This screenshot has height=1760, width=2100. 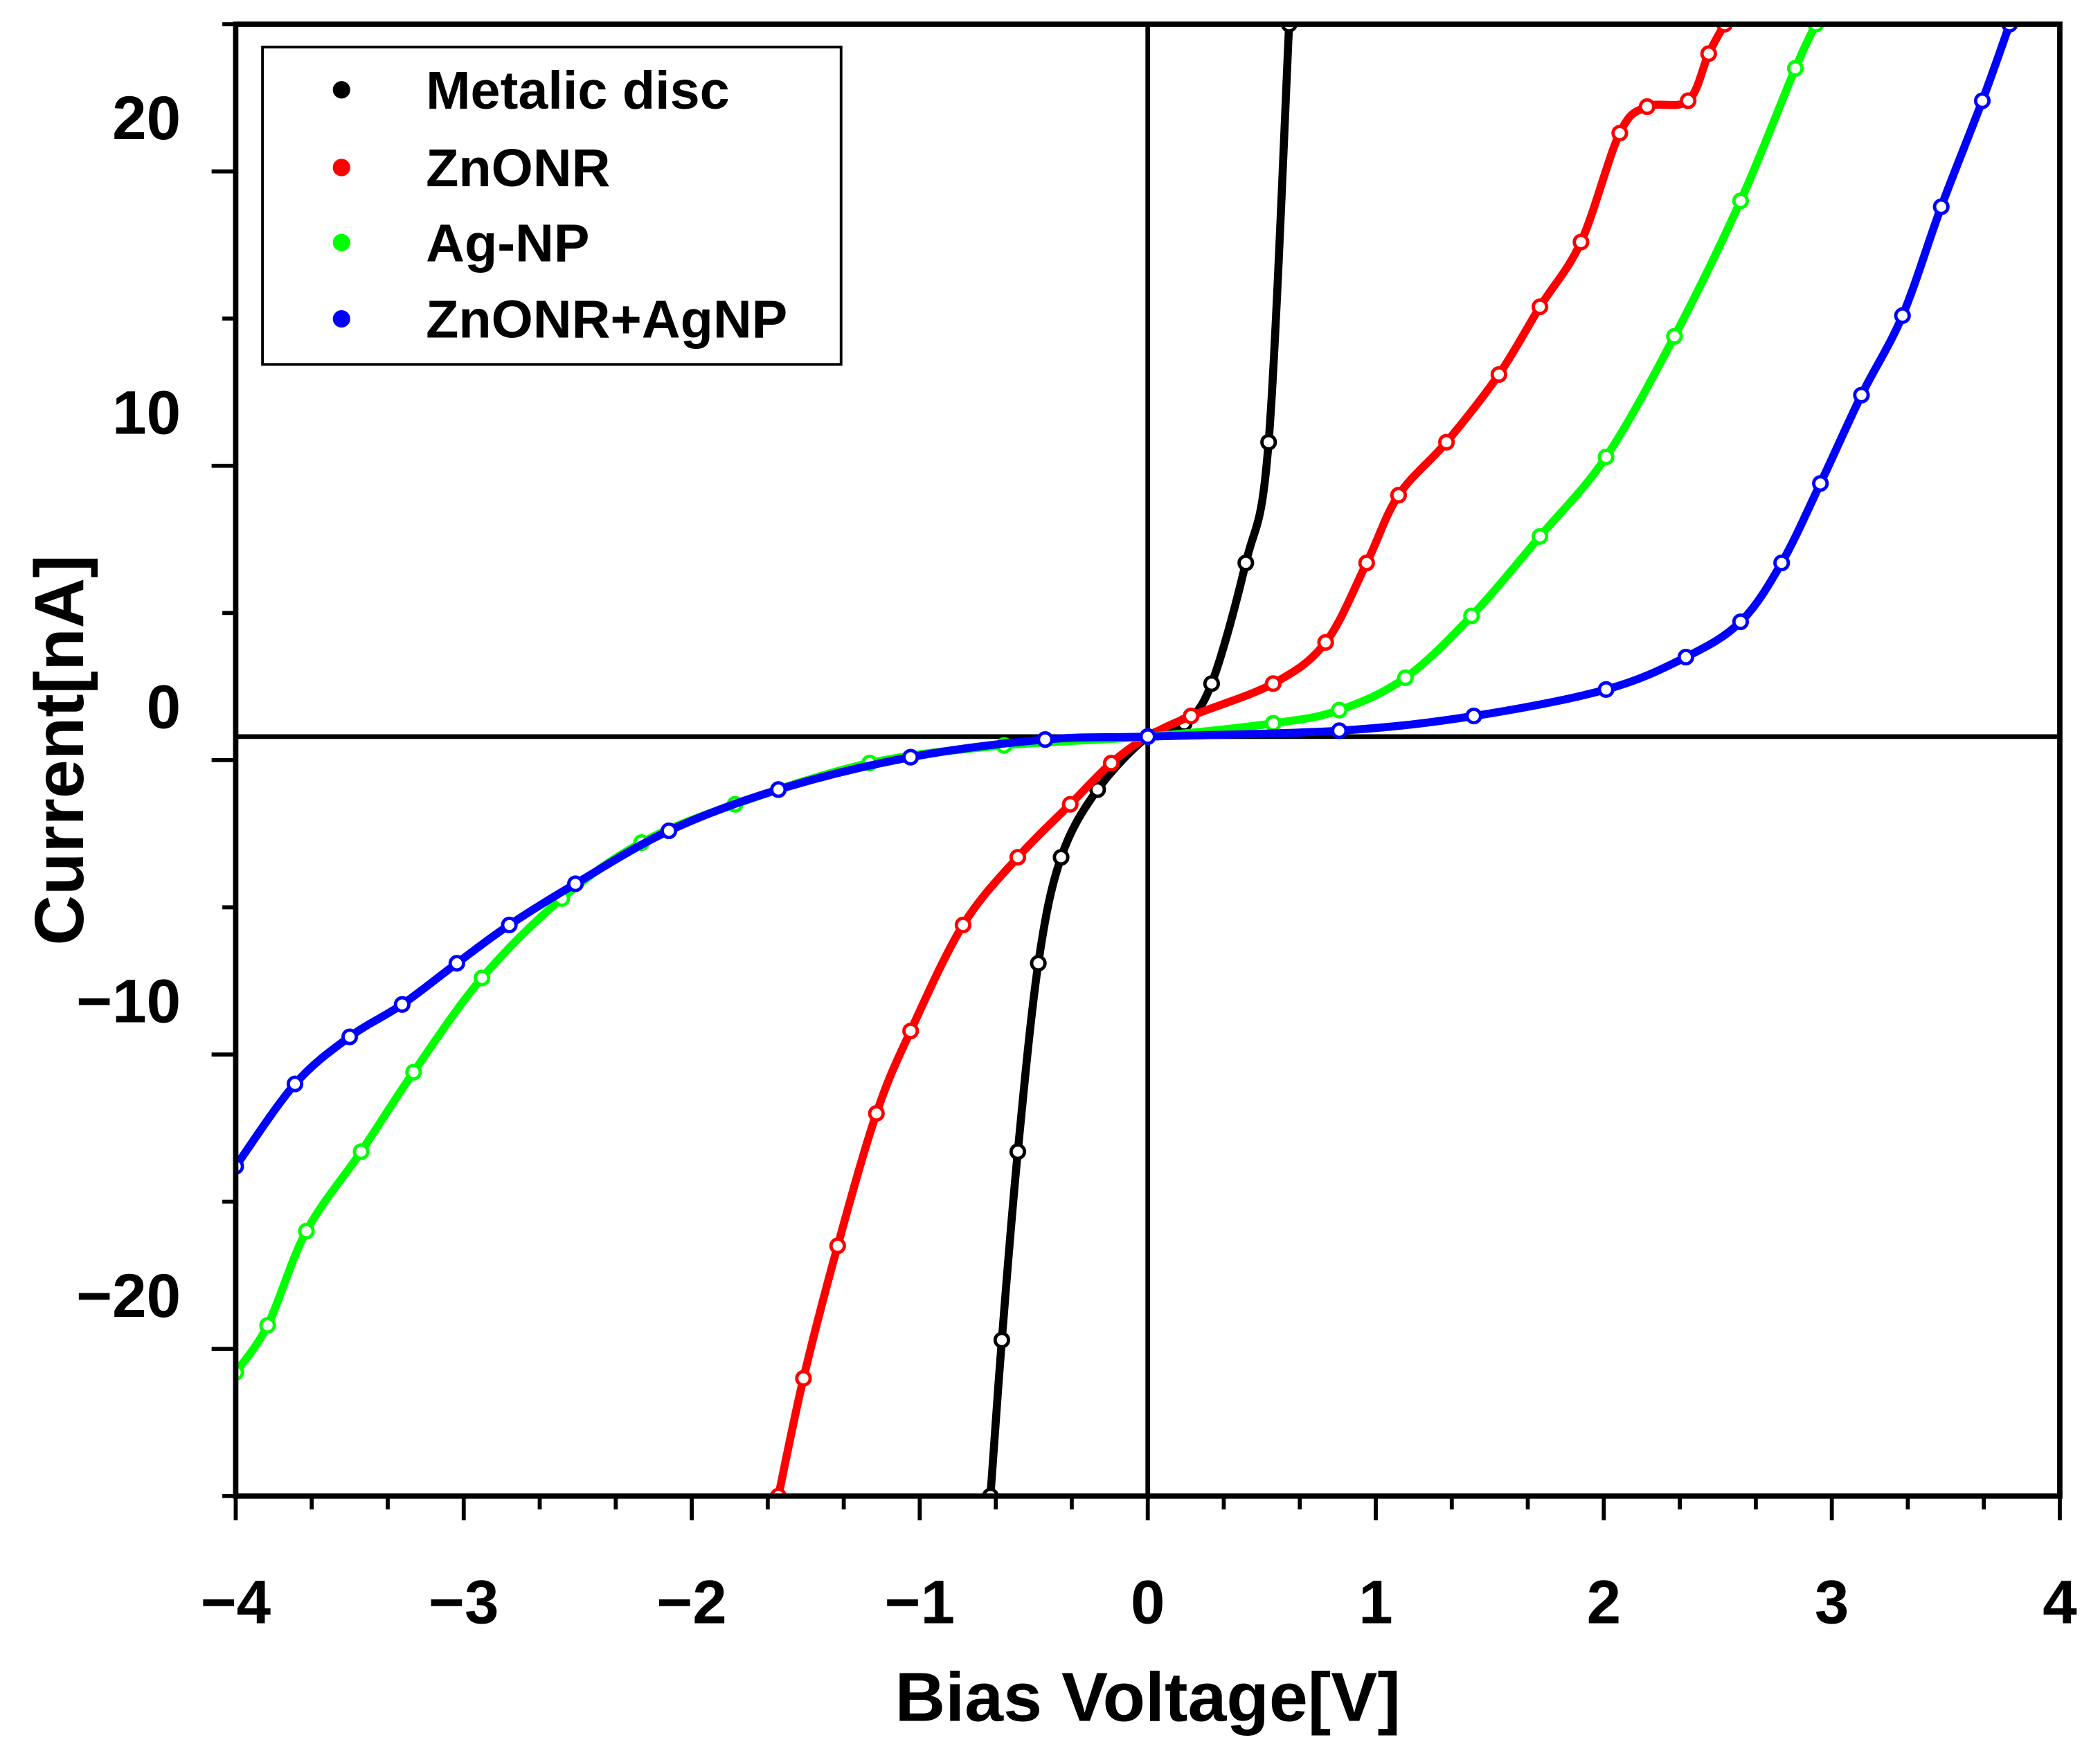 What do you see at coordinates (341, 168) in the screenshot?
I see `legend-marker-znonr` at bounding box center [341, 168].